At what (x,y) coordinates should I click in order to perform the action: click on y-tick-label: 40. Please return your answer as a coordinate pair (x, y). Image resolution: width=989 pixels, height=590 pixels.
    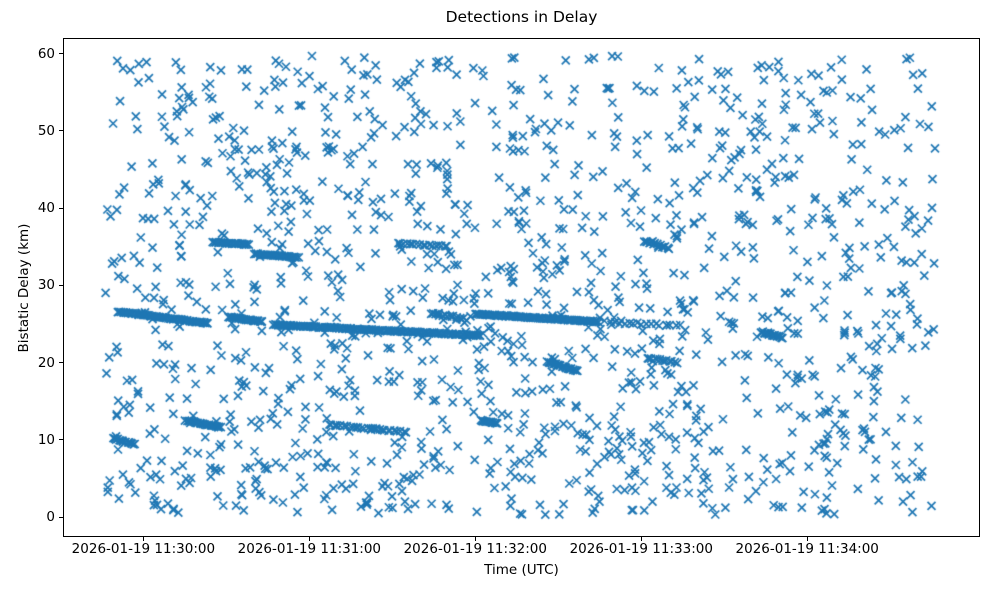
    Looking at the image, I should click on (46, 208).